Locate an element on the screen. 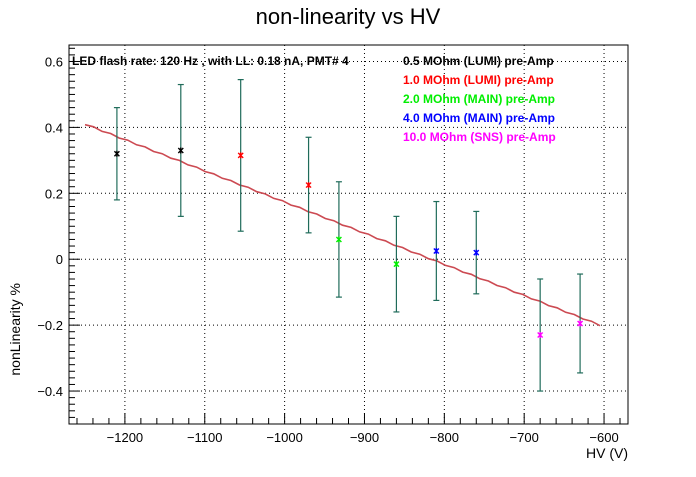  x-tick-label: −800 is located at coordinates (444, 437).